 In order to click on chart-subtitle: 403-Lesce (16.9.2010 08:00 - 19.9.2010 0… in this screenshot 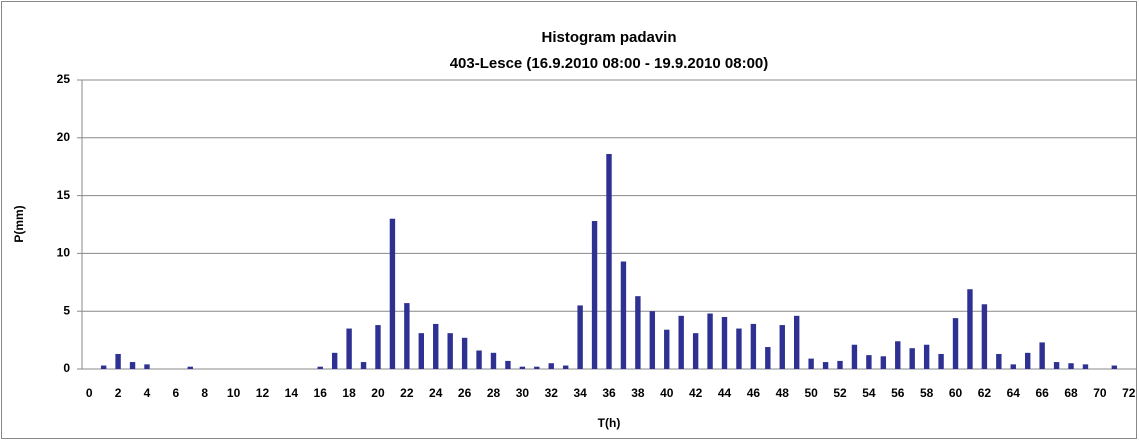, I will do `click(609, 63)`.